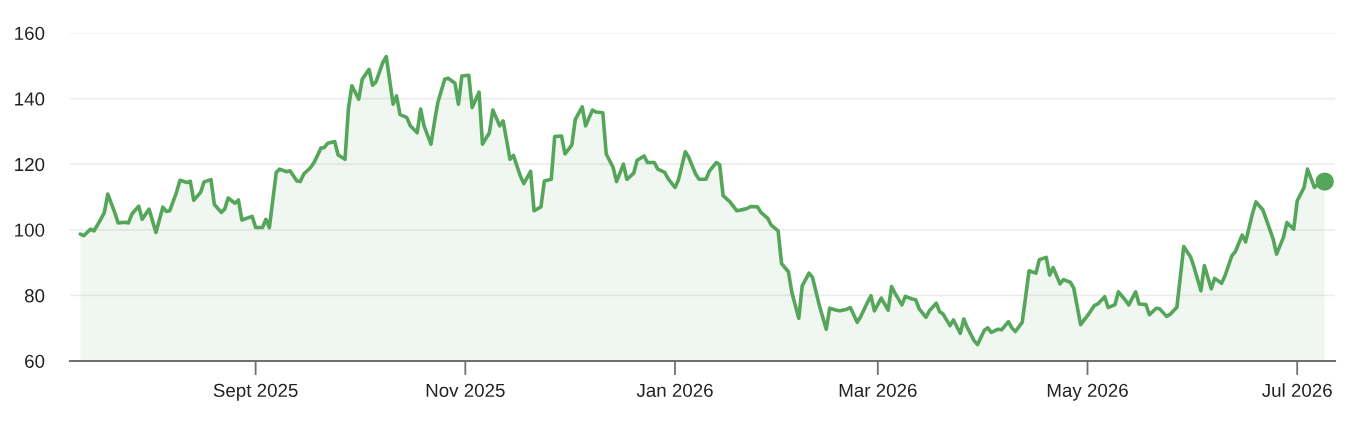  What do you see at coordinates (255, 392) in the screenshot?
I see `x-tick-label: Sept 2025` at bounding box center [255, 392].